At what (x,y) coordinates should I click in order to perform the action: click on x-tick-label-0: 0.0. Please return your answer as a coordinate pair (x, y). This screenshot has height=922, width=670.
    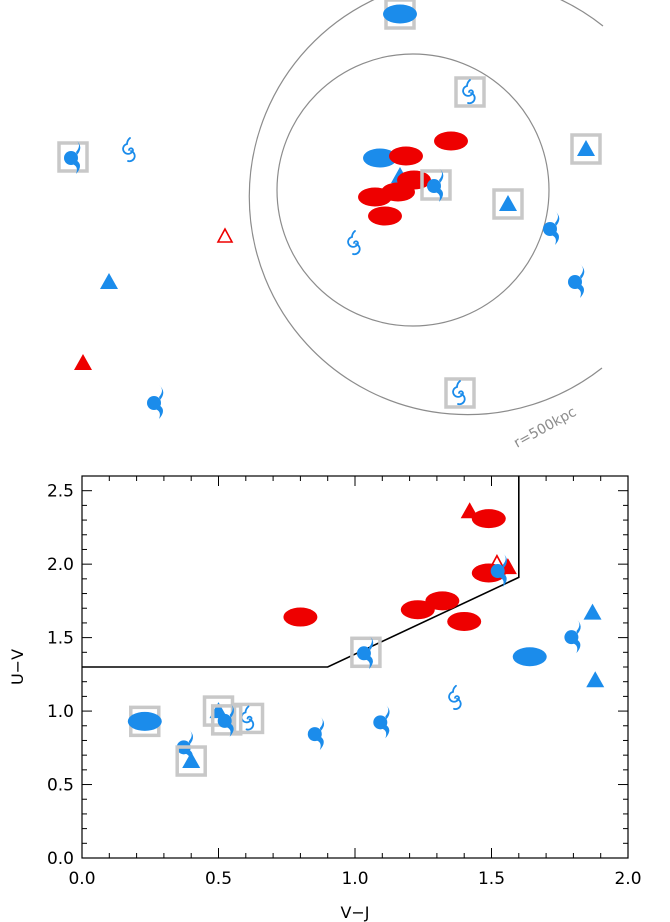
    Looking at the image, I should click on (81, 879).